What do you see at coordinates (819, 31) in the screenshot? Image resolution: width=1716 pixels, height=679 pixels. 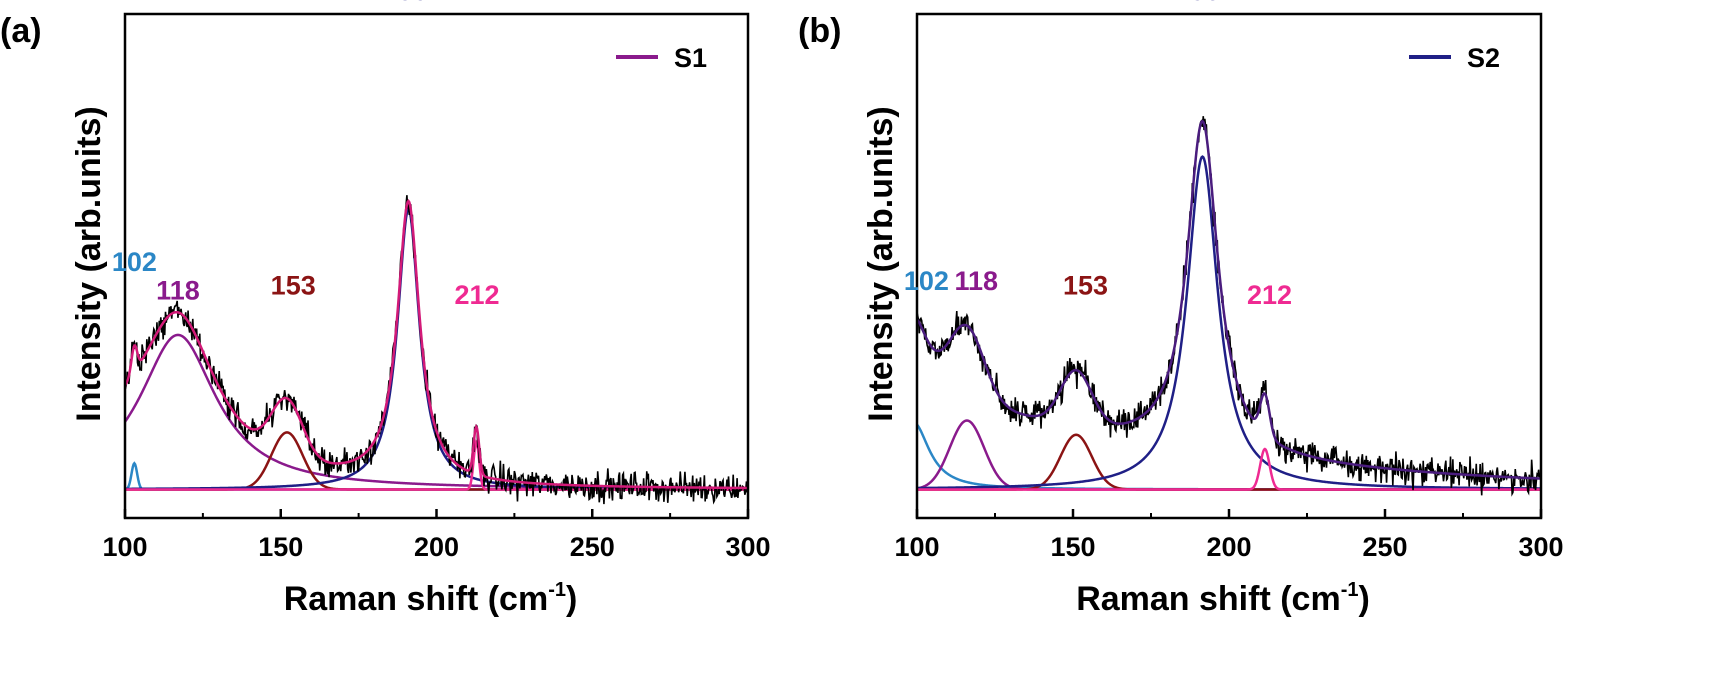 I see `panel-label: (b)` at bounding box center [819, 31].